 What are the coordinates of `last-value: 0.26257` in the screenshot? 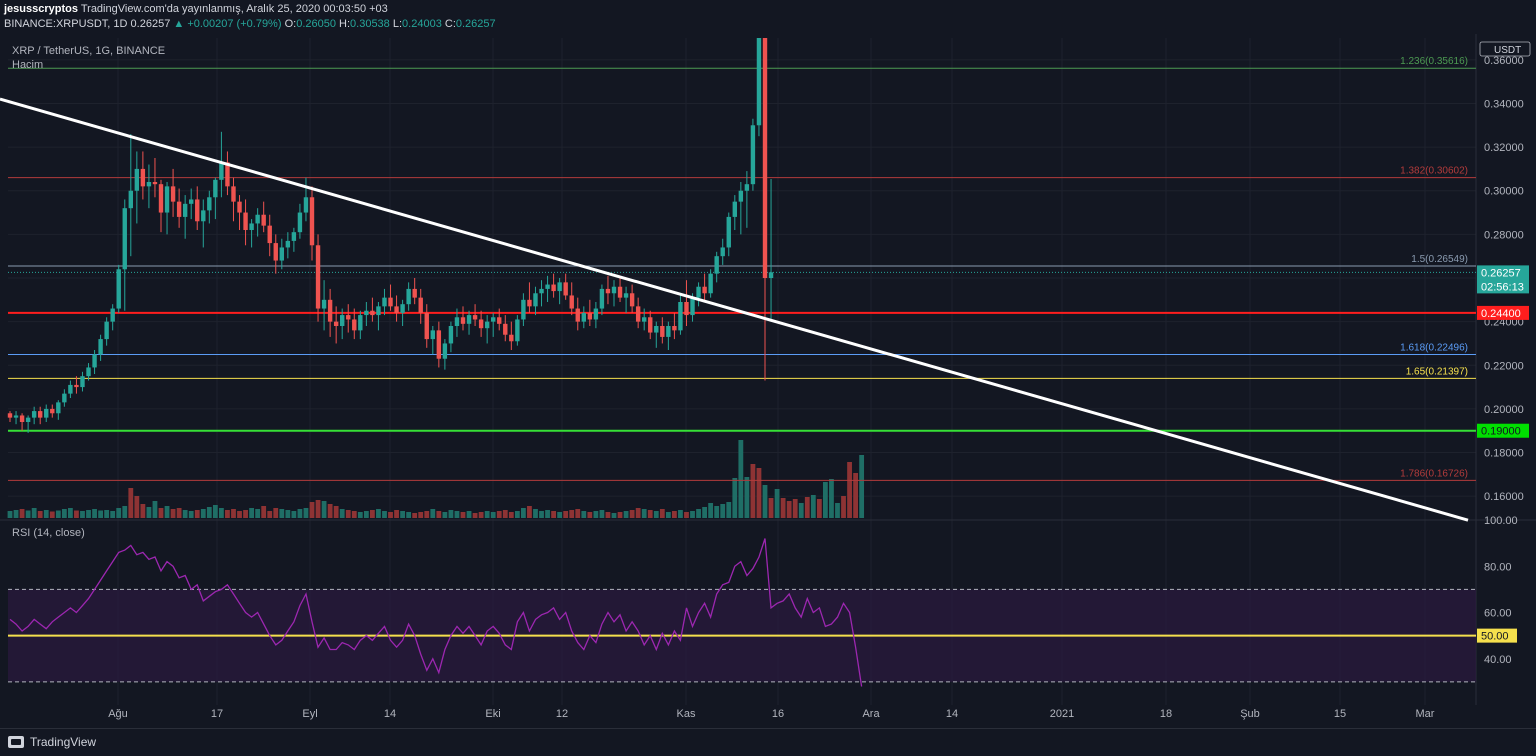 It's located at (150, 24).